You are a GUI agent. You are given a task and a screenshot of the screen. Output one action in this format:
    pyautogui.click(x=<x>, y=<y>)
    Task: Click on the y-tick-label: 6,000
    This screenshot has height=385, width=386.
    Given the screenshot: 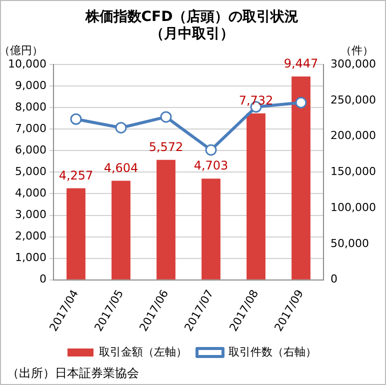 What is the action you would take?
    pyautogui.click(x=30, y=150)
    